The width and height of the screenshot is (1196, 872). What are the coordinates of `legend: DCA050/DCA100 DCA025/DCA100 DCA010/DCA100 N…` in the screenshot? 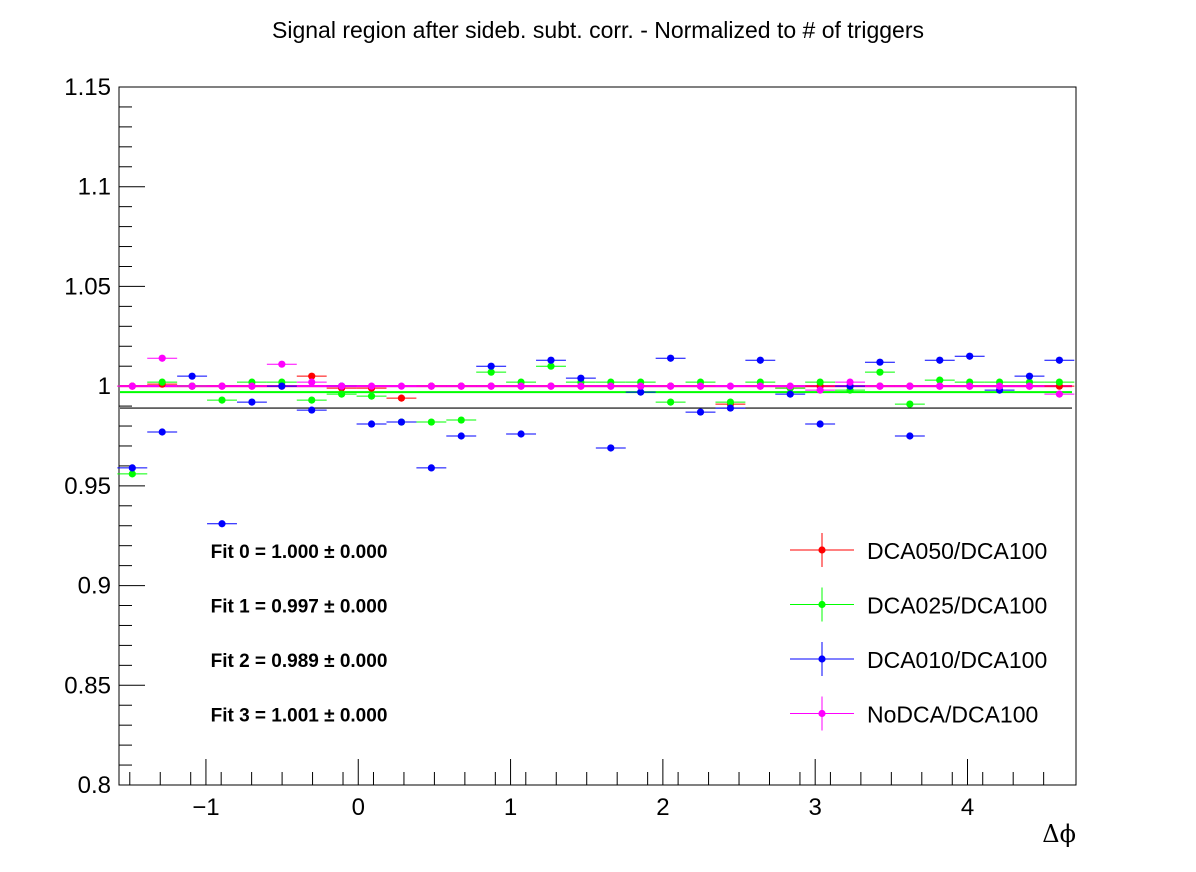 It's located at (918, 632).